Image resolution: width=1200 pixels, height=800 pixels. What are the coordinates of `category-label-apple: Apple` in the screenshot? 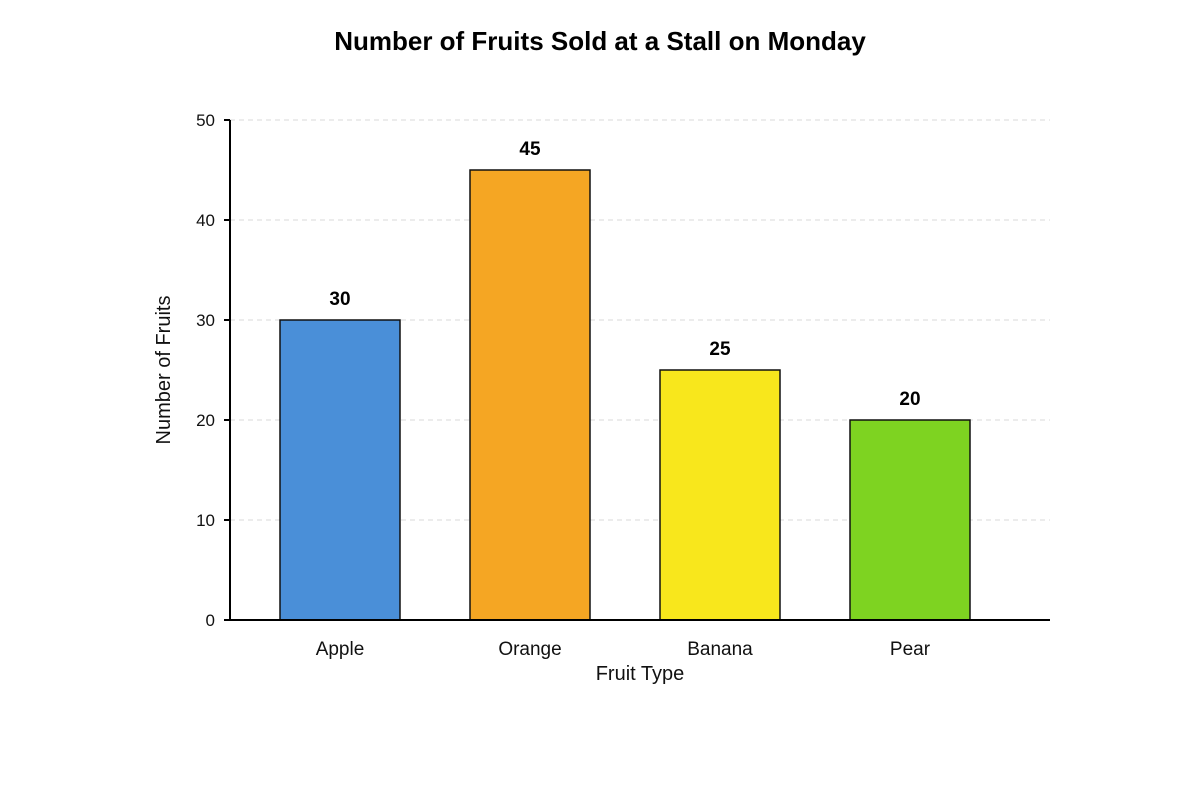 It's located at (340, 649).